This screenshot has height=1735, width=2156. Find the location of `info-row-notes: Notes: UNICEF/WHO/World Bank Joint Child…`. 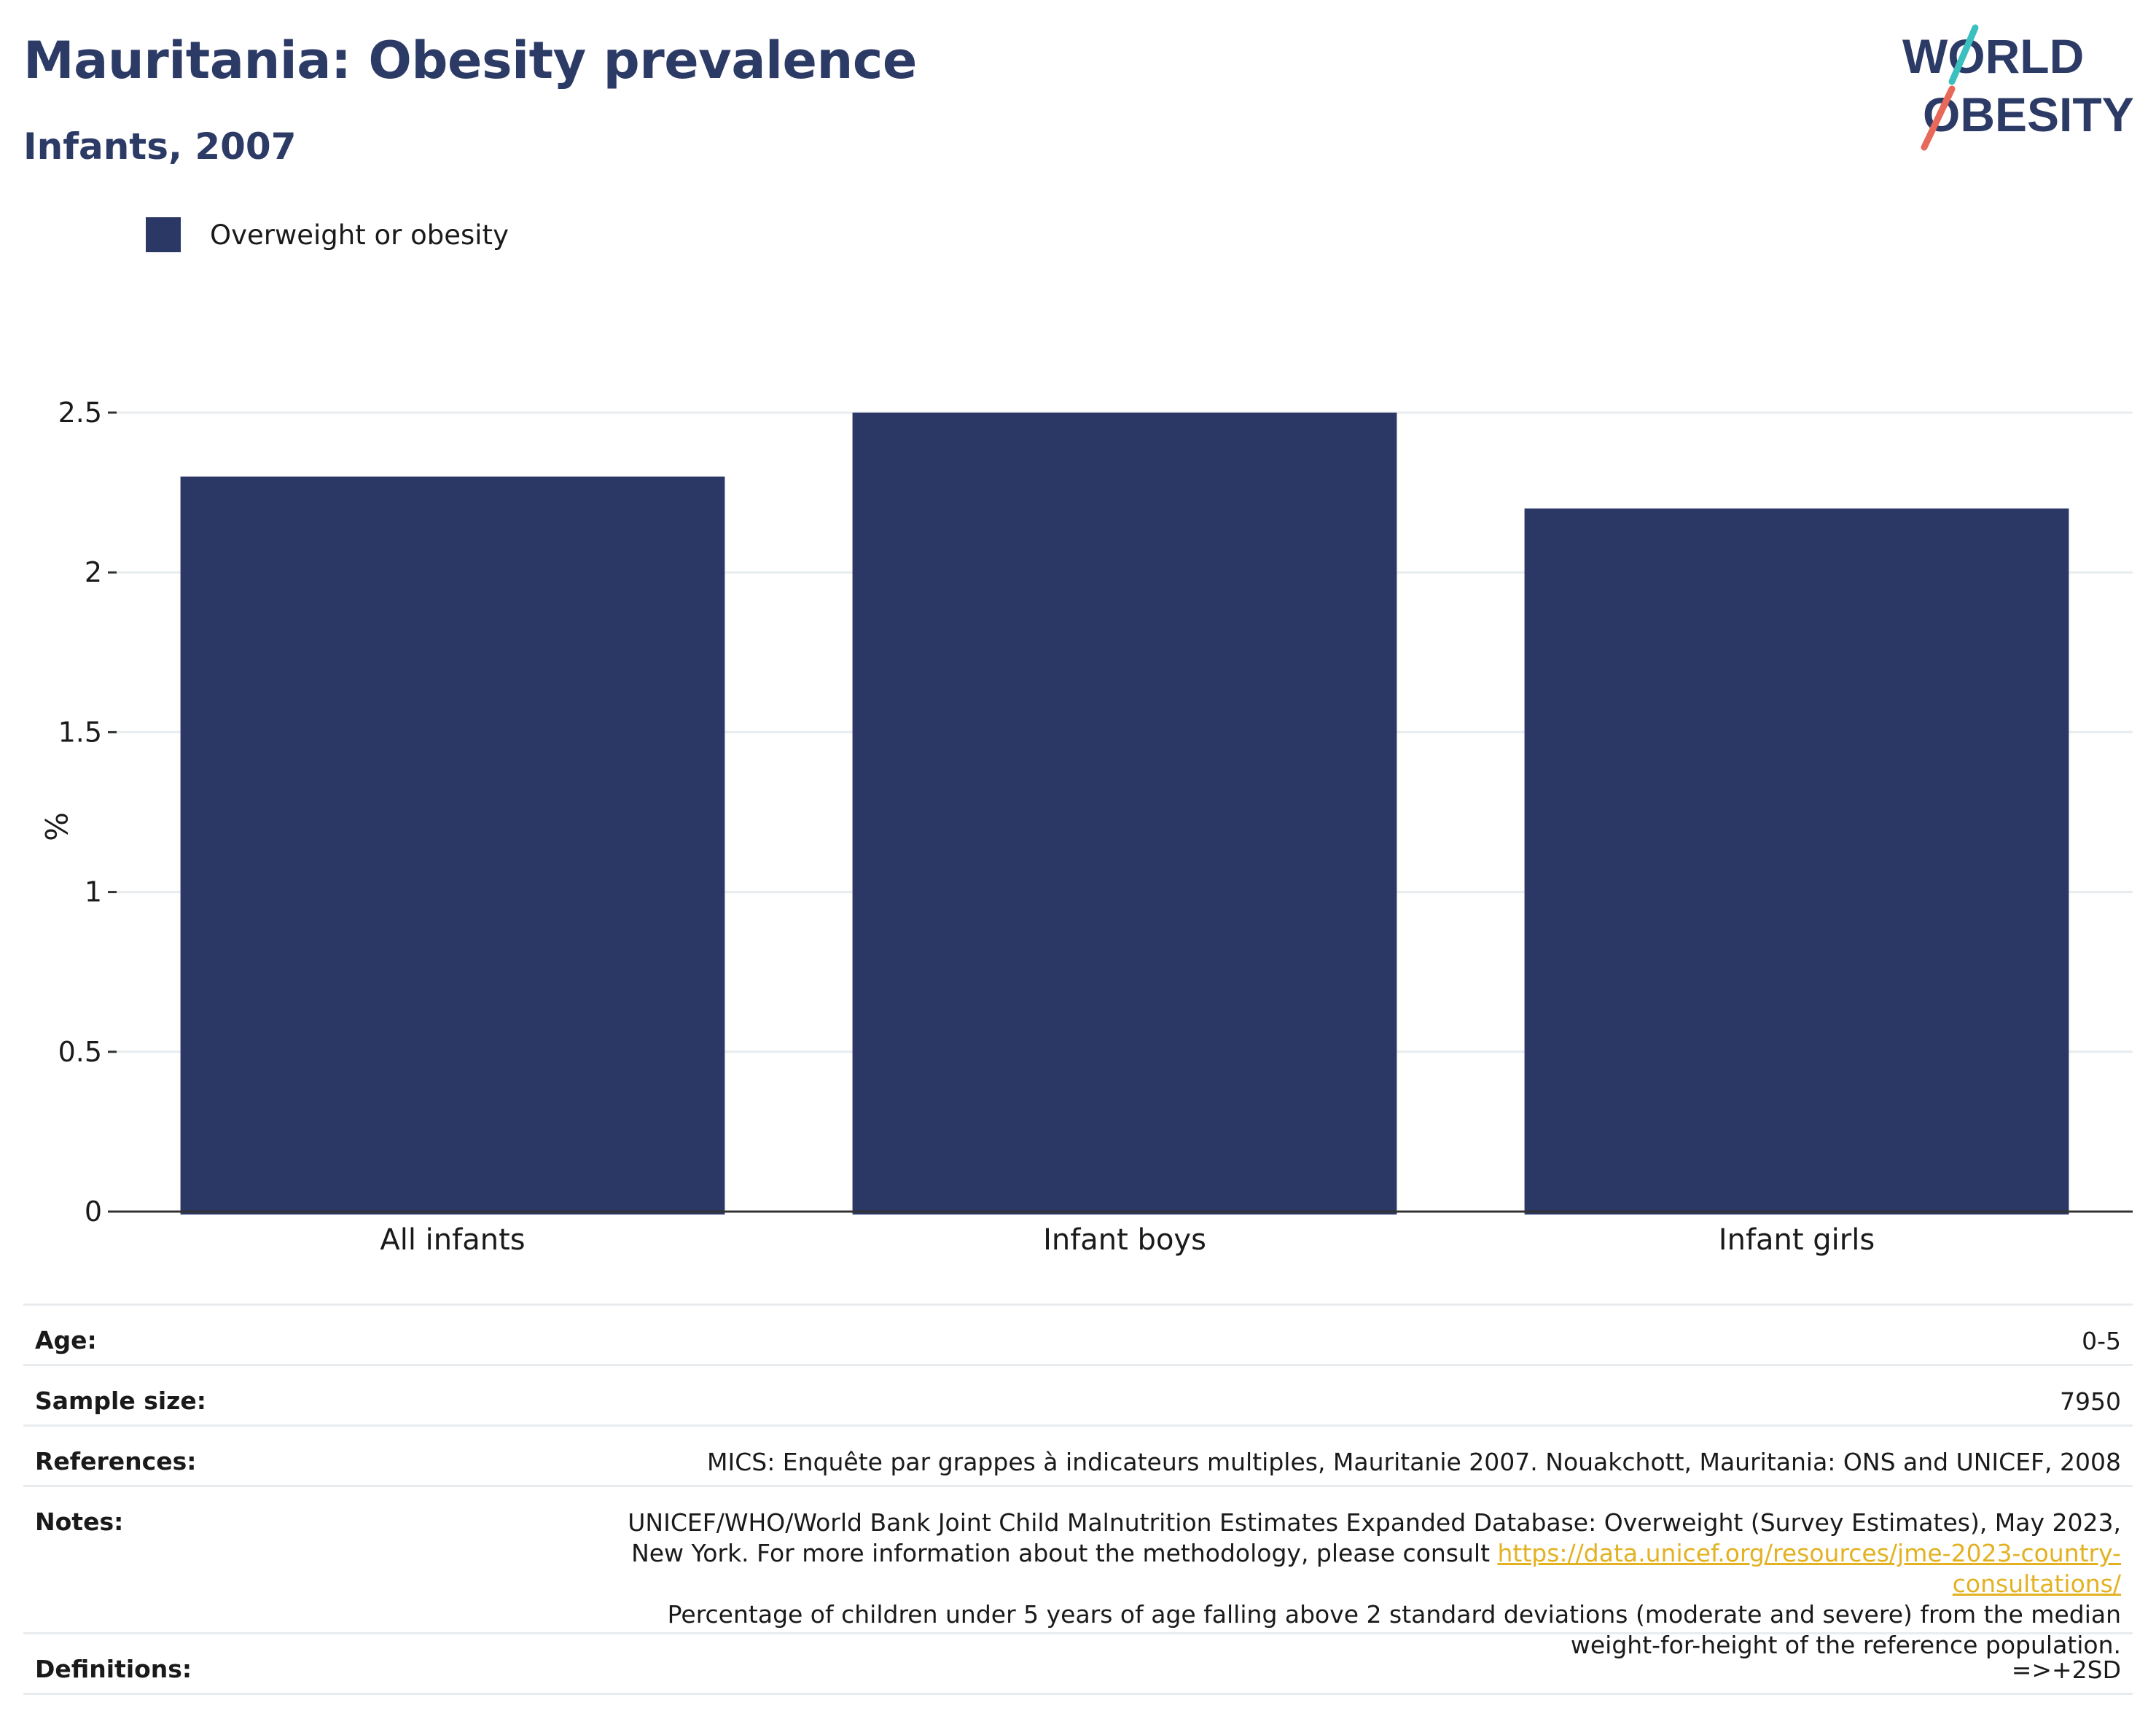

info-row-notes: Notes: UNICEF/WHO/World Bank Joint Child… is located at coordinates (1078, 1572).